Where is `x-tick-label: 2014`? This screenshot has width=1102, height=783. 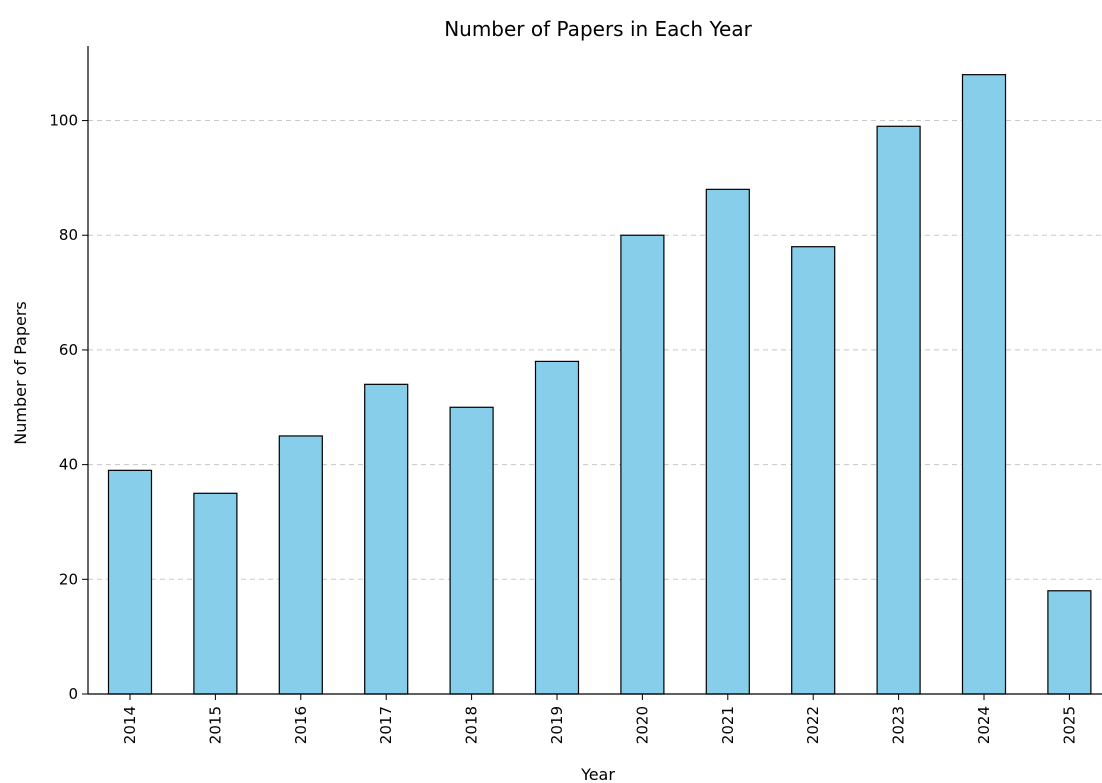
x-tick-label: 2014 is located at coordinates (130, 725).